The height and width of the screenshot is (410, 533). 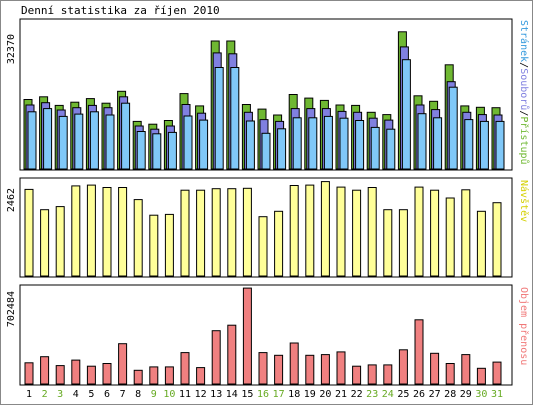 What do you see at coordinates (232, 394) in the screenshot?
I see `day-label: 14` at bounding box center [232, 394].